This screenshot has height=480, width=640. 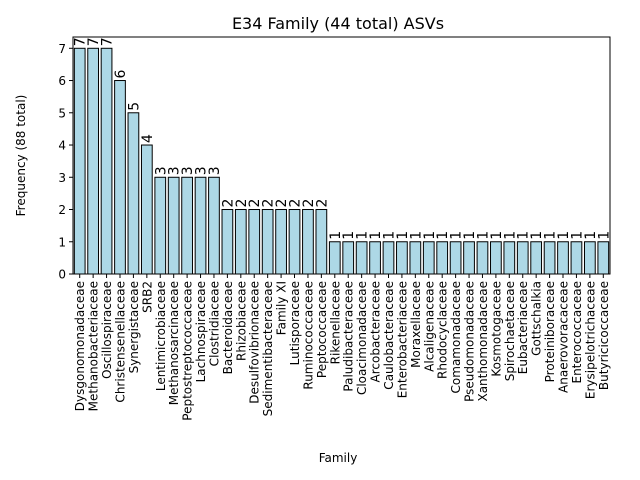 I want to click on x-tick-label: Ruminococcaceae, so click(x=308, y=335).